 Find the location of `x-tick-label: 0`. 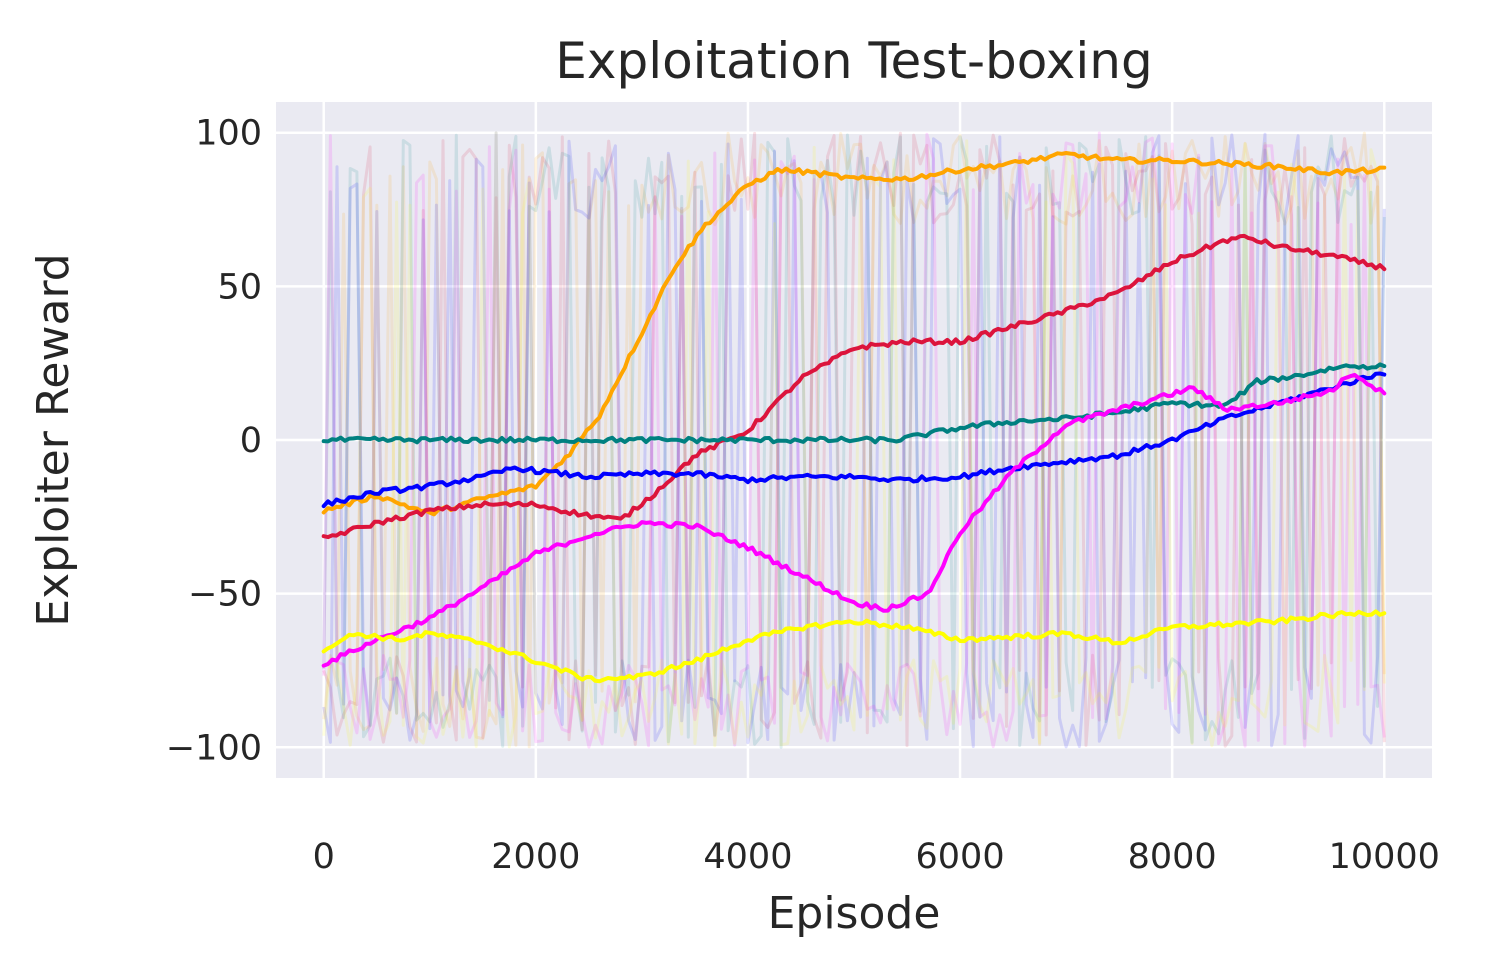

x-tick-label: 0 is located at coordinates (324, 857).